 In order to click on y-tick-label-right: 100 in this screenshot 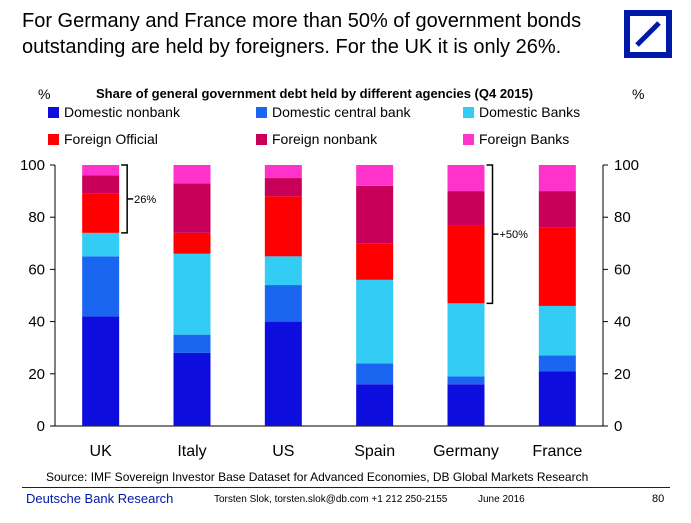, I will do `click(626, 165)`.